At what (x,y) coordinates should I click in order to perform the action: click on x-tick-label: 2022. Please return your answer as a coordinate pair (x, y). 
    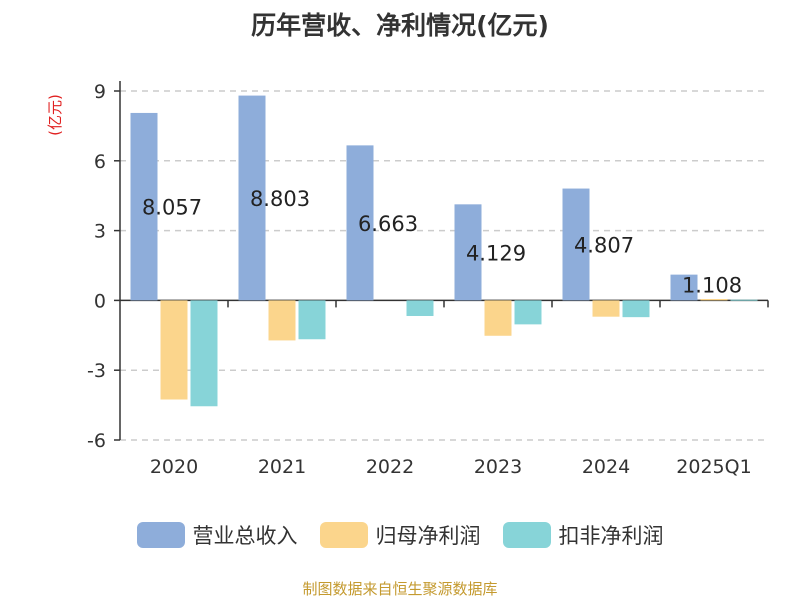
    Looking at the image, I should click on (390, 467).